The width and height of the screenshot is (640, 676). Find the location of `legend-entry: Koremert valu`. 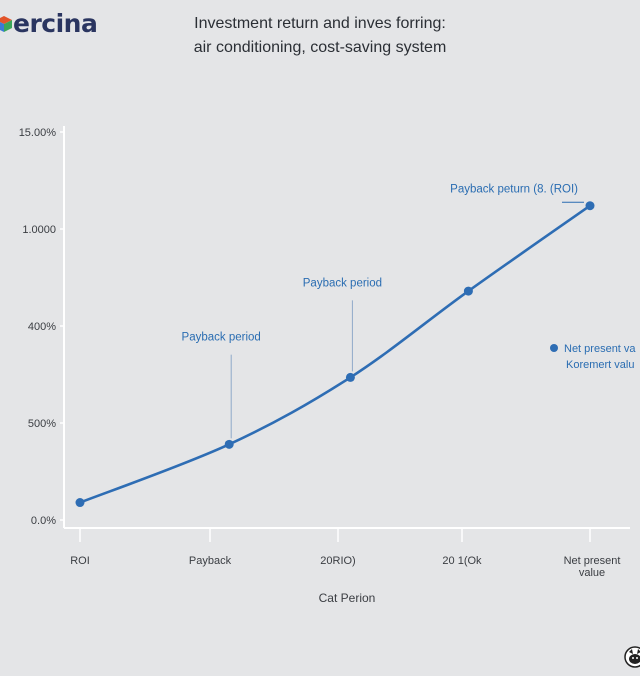

legend-entry: Koremert valu is located at coordinates (600, 365).